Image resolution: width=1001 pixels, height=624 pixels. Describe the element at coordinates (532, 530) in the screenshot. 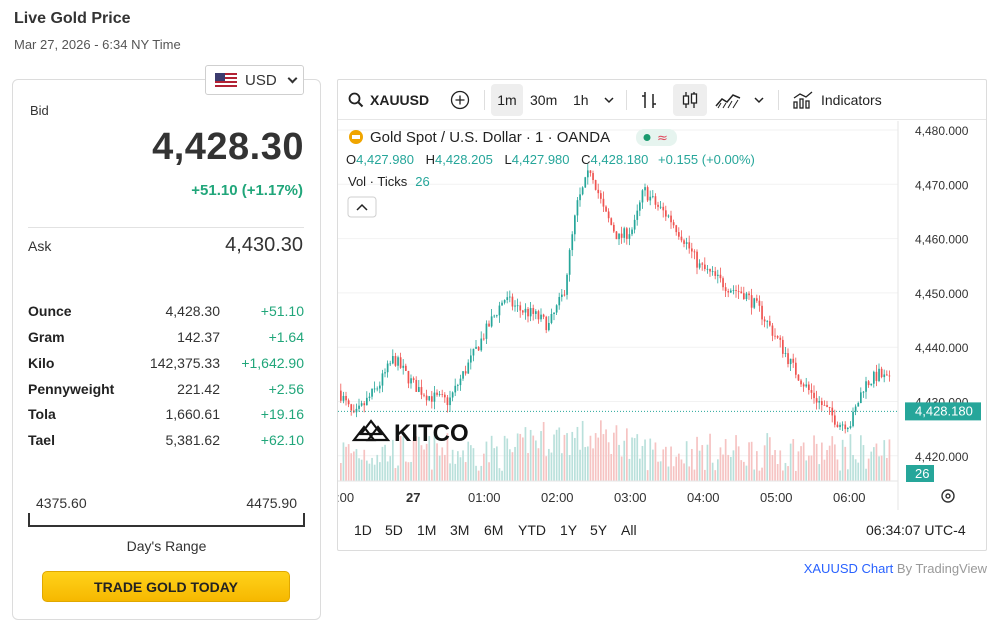

I see `range-ytd: YTD` at that location.